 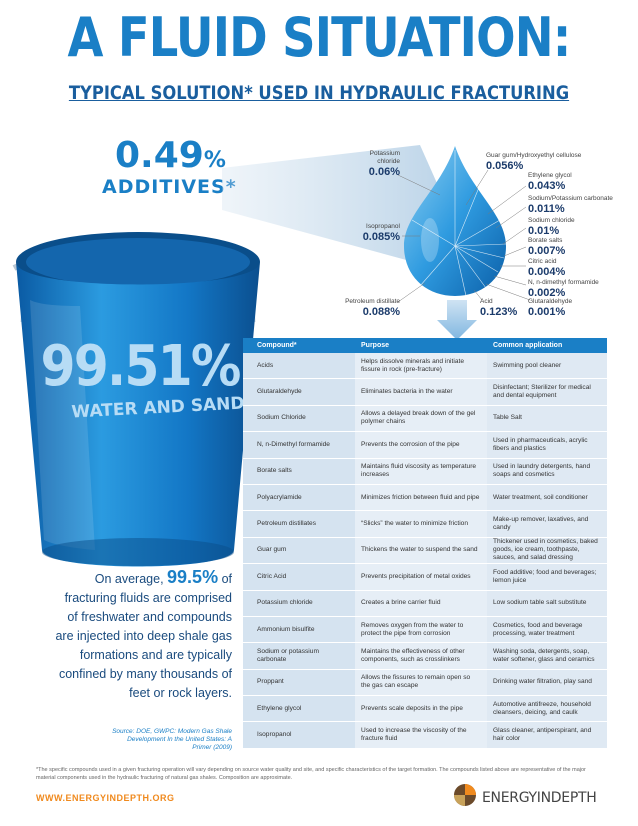 I want to click on bucket-percent: 99.51%, so click(x=140, y=366).